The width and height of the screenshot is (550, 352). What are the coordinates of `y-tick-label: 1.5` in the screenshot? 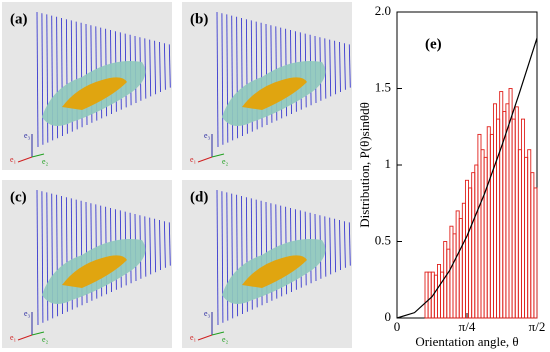 It's located at (383, 86).